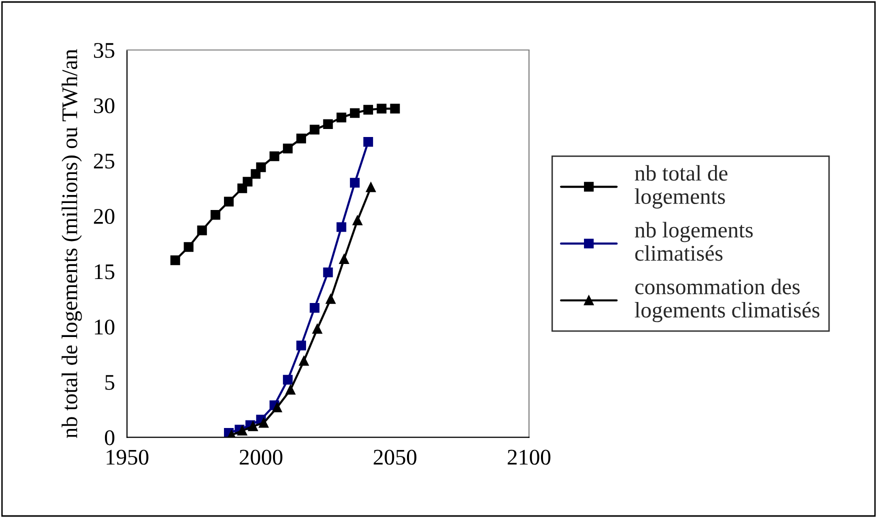 The width and height of the screenshot is (877, 518). Describe the element at coordinates (104, 50) in the screenshot. I see `y-tick-label: 35` at that location.